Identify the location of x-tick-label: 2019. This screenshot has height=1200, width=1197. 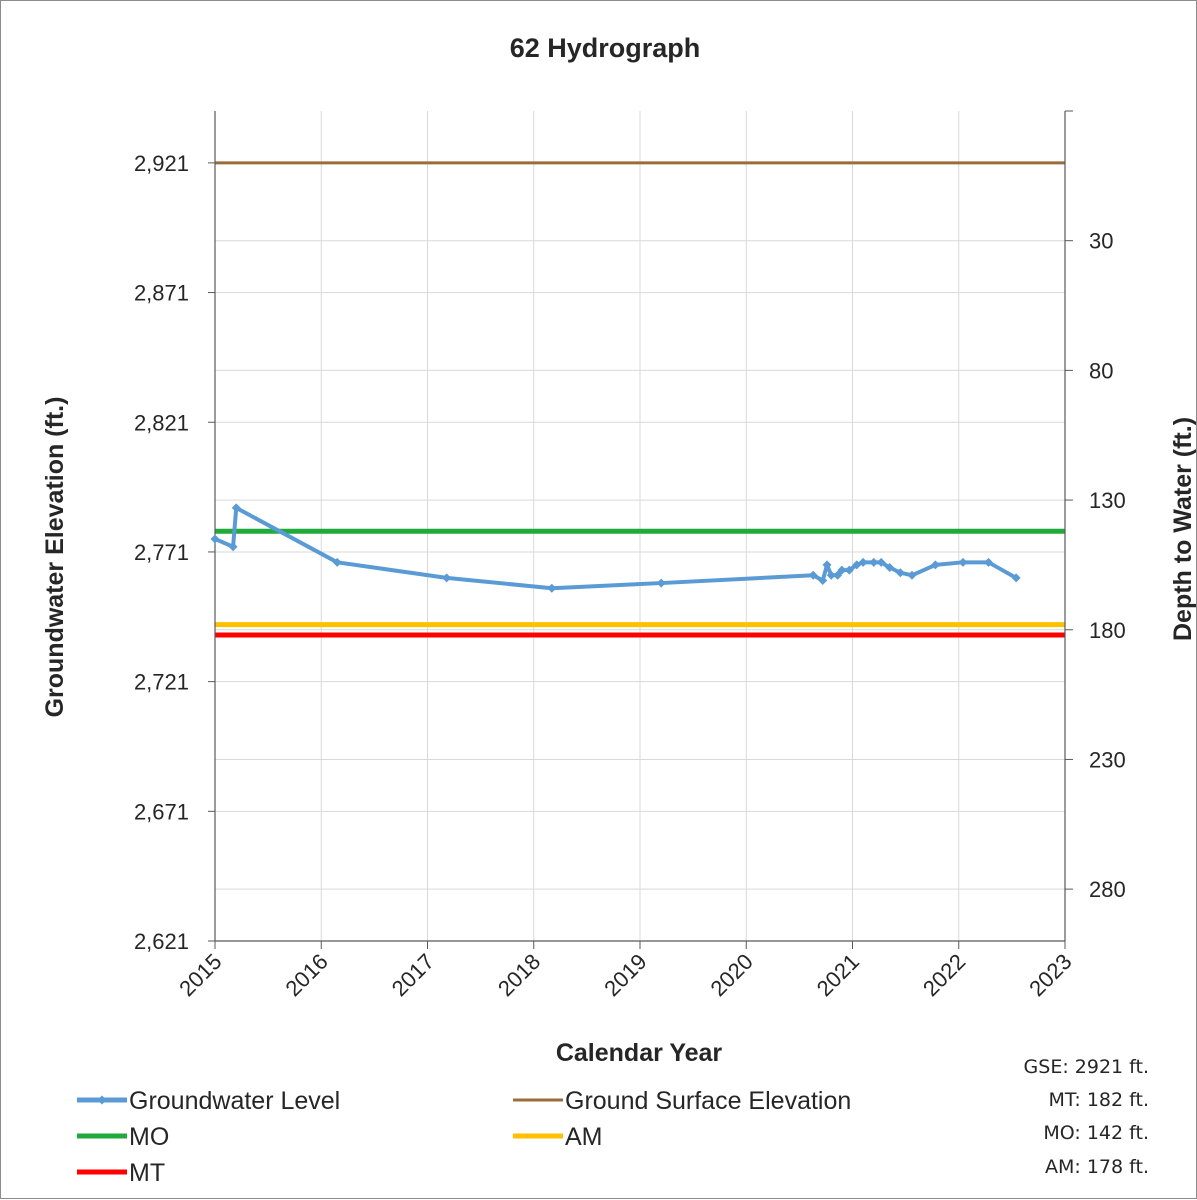
(625, 975).